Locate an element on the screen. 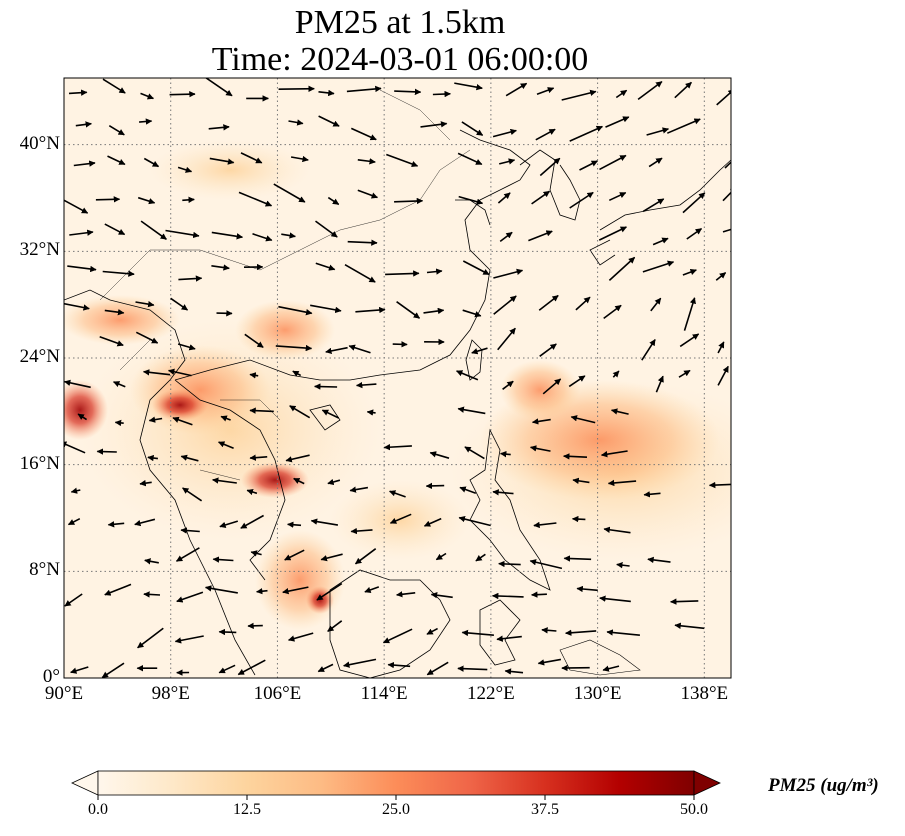 The height and width of the screenshot is (836, 905). pm25-hotspot-bangladesh is located at coordinates (86, 410).